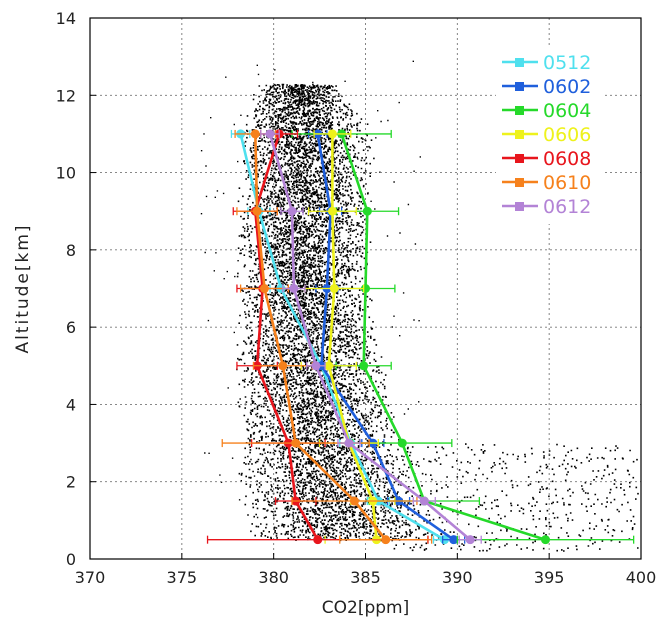  I want to click on legend-item-0610: 0610, so click(546, 183).